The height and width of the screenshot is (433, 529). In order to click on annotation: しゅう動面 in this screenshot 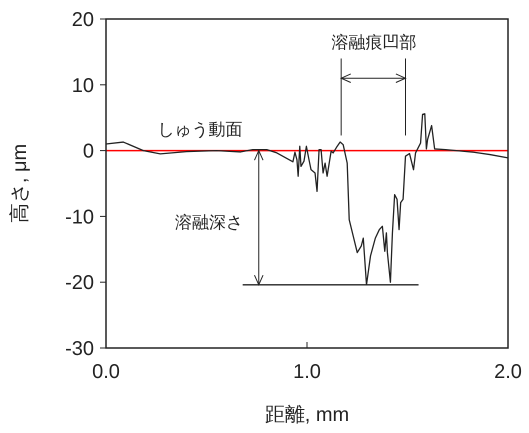, I will do `click(200, 129)`.